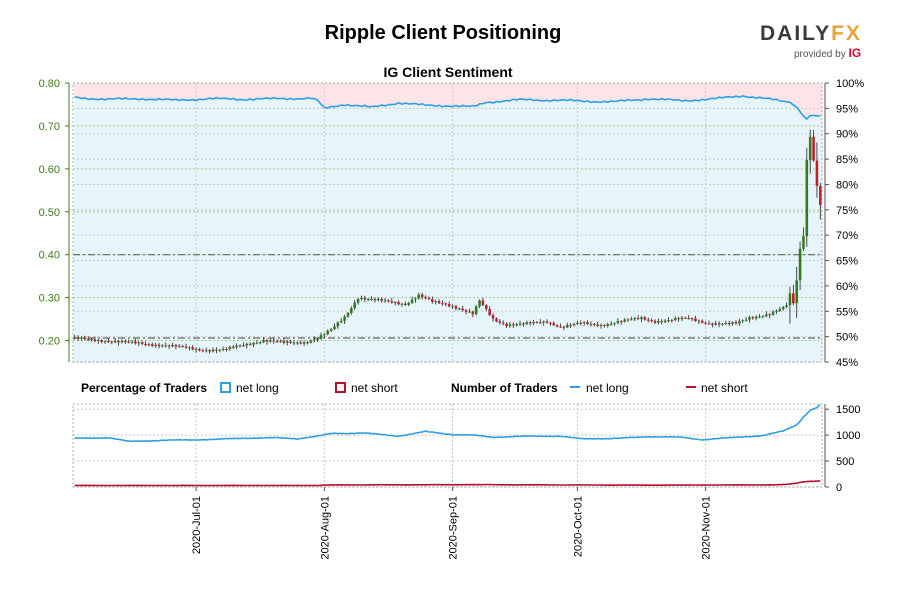 The image size is (900, 600). Describe the element at coordinates (447, 445) in the screenshot. I see `trader-count-lines` at that location.